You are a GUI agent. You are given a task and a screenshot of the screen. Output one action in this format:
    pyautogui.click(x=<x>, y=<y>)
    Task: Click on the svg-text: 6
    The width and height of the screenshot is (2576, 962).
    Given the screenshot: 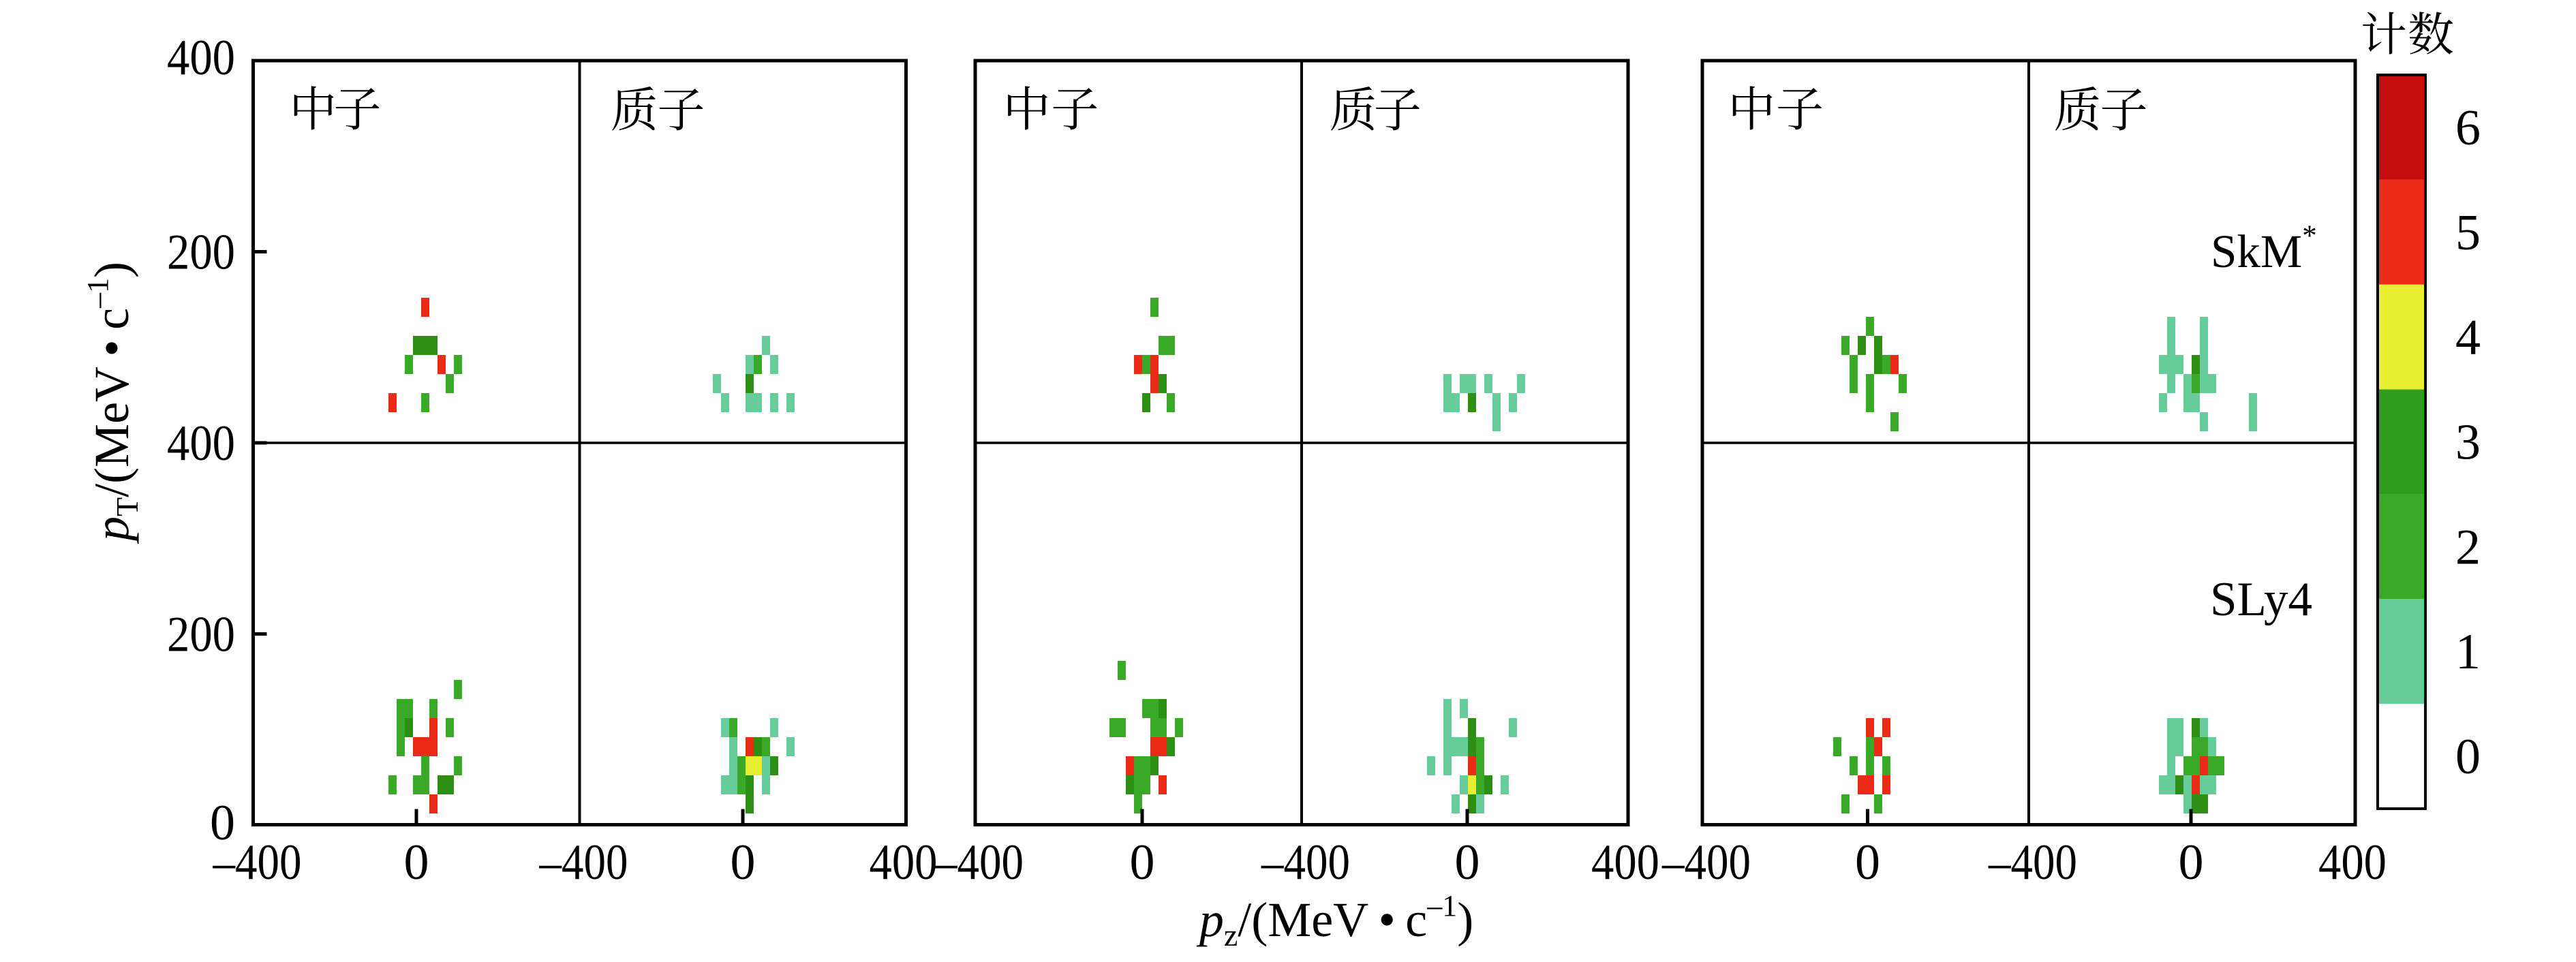 What is the action you would take?
    pyautogui.click(x=2468, y=128)
    